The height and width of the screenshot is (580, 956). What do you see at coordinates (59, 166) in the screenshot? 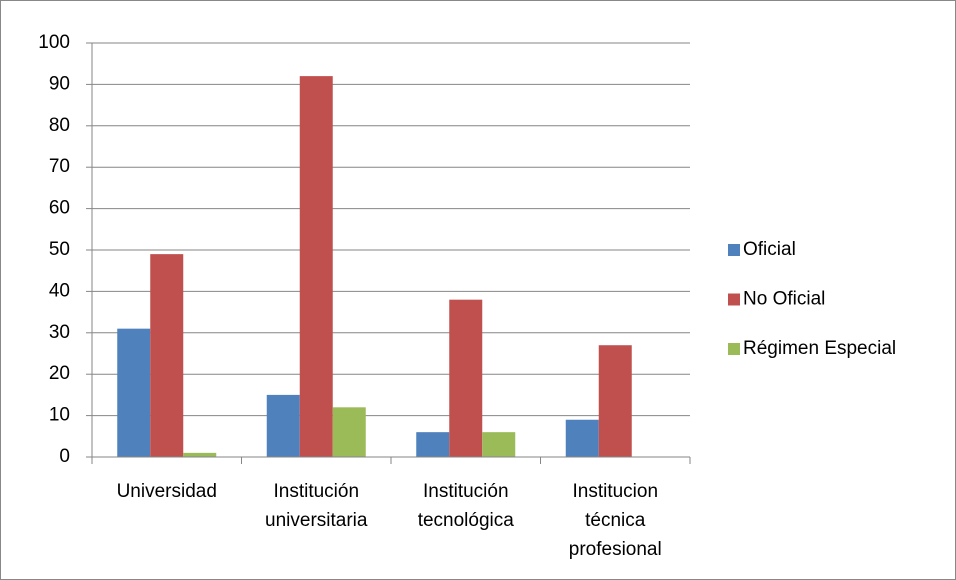
I see `y-tick-label: 70` at bounding box center [59, 166].